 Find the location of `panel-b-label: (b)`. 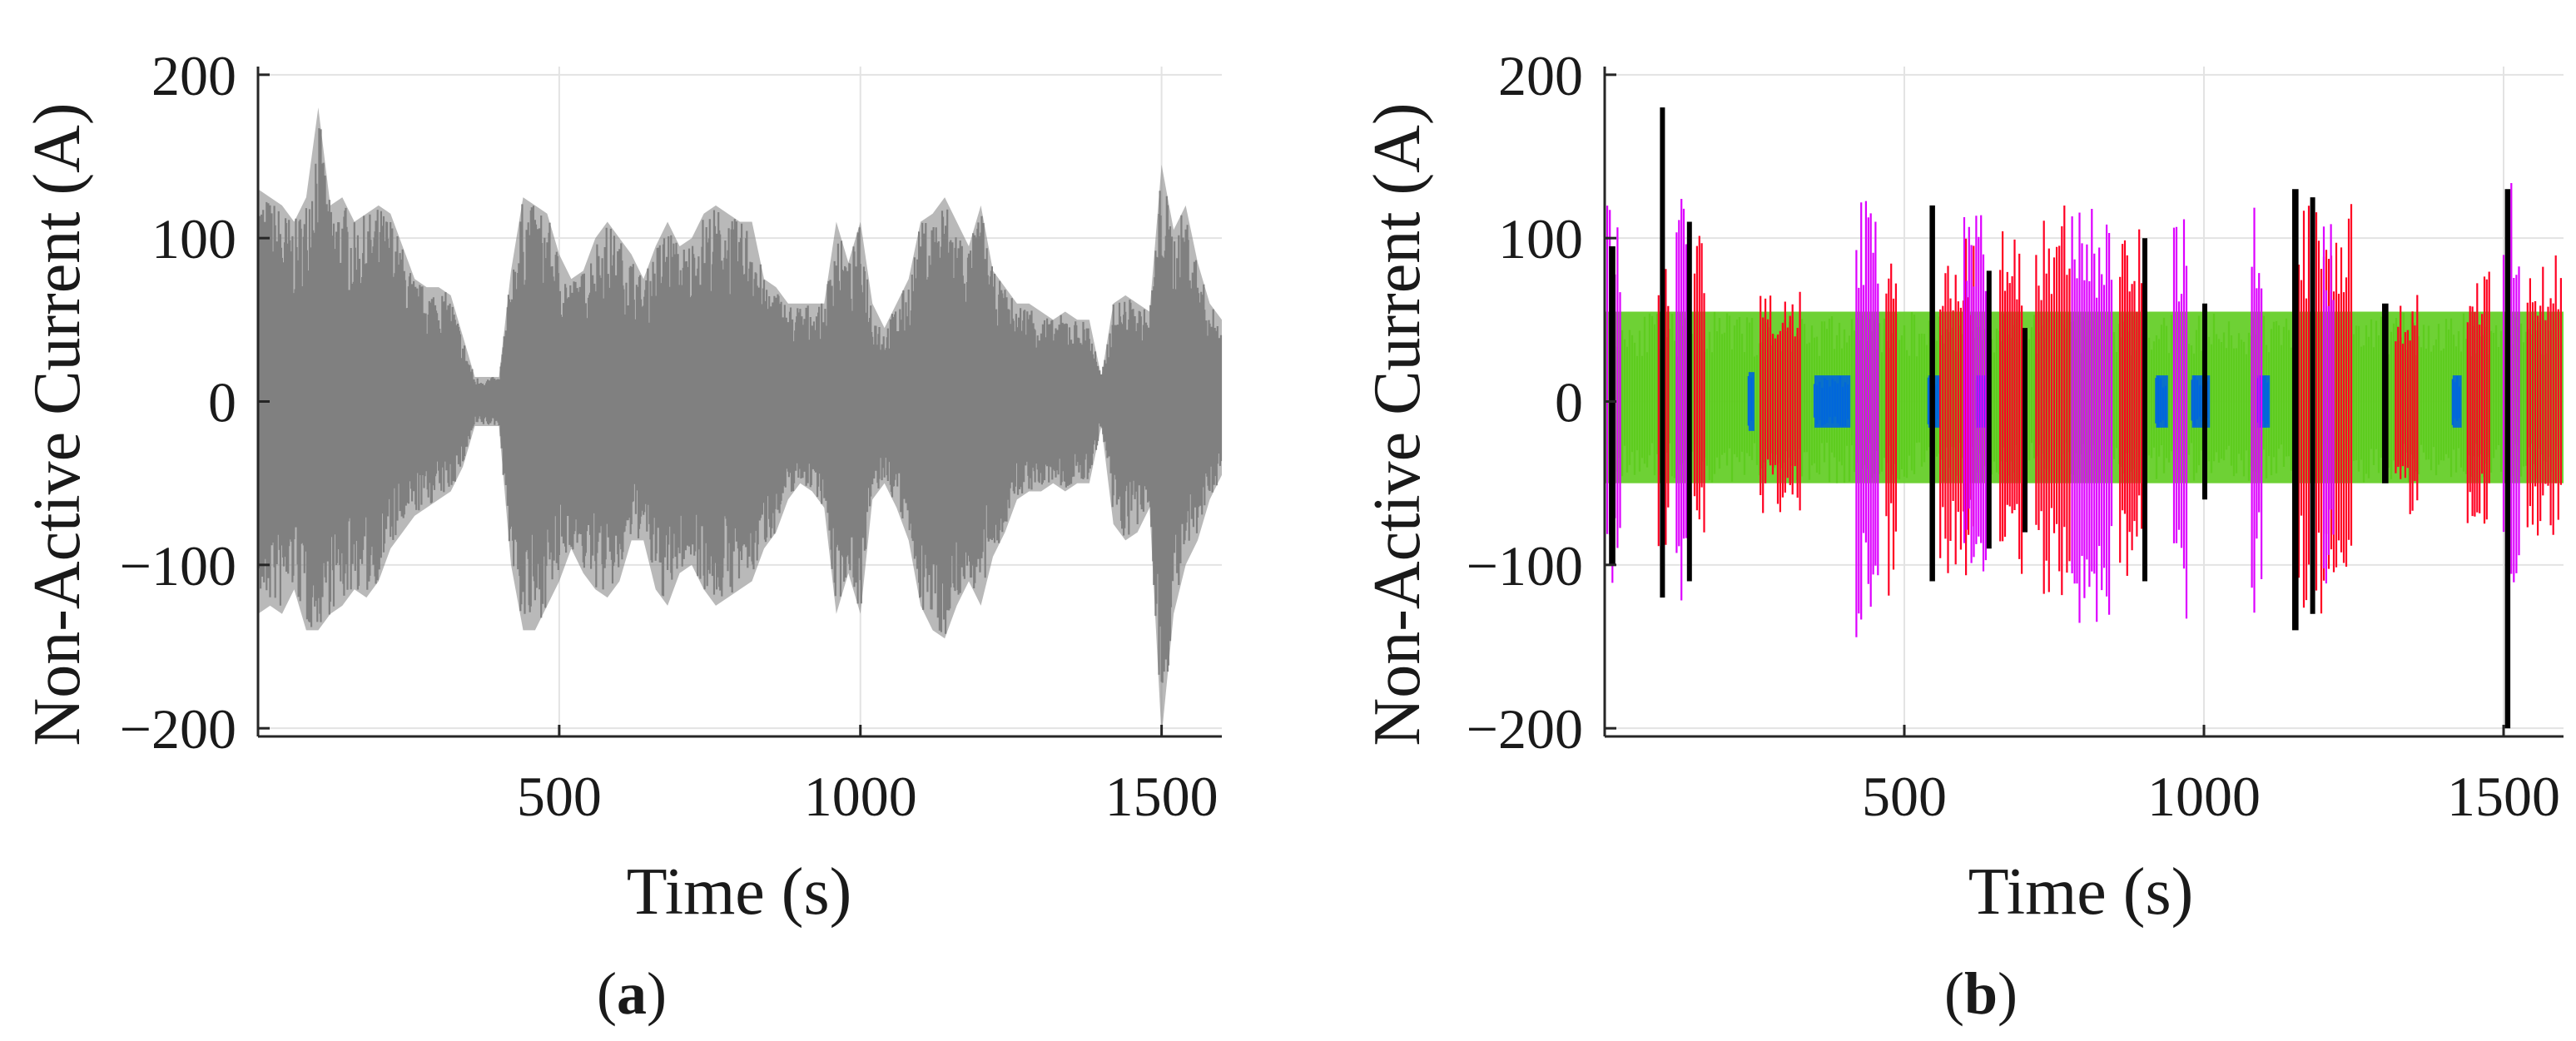

panel-b-label: (b) is located at coordinates (1981, 994).